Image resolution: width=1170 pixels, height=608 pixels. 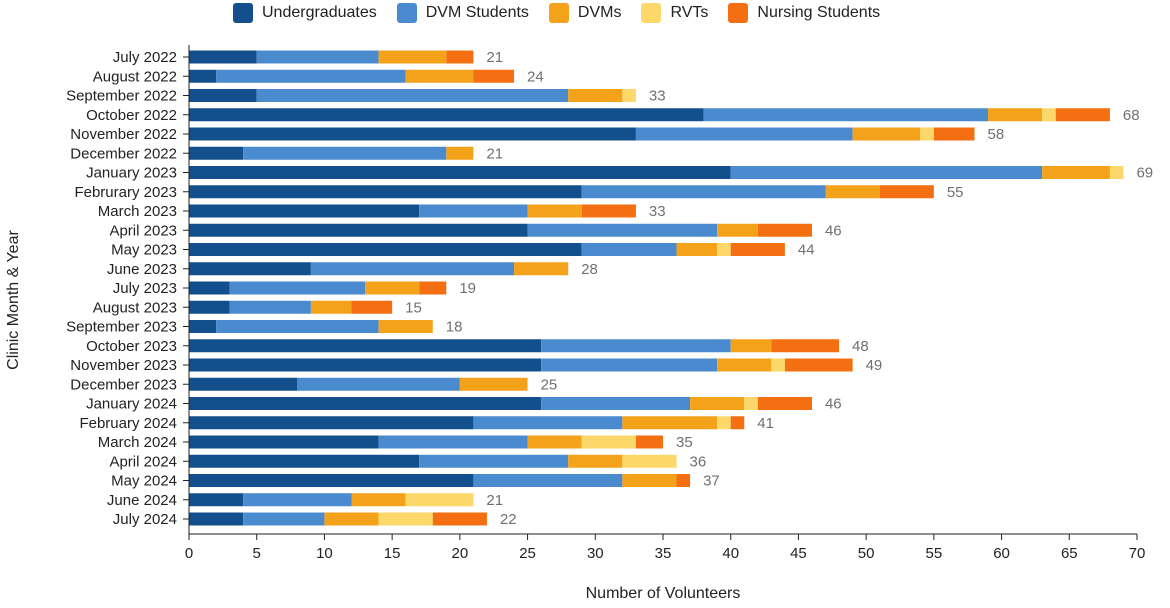 What do you see at coordinates (663, 593) in the screenshot?
I see `x-axis-title: Number of Volunteers` at bounding box center [663, 593].